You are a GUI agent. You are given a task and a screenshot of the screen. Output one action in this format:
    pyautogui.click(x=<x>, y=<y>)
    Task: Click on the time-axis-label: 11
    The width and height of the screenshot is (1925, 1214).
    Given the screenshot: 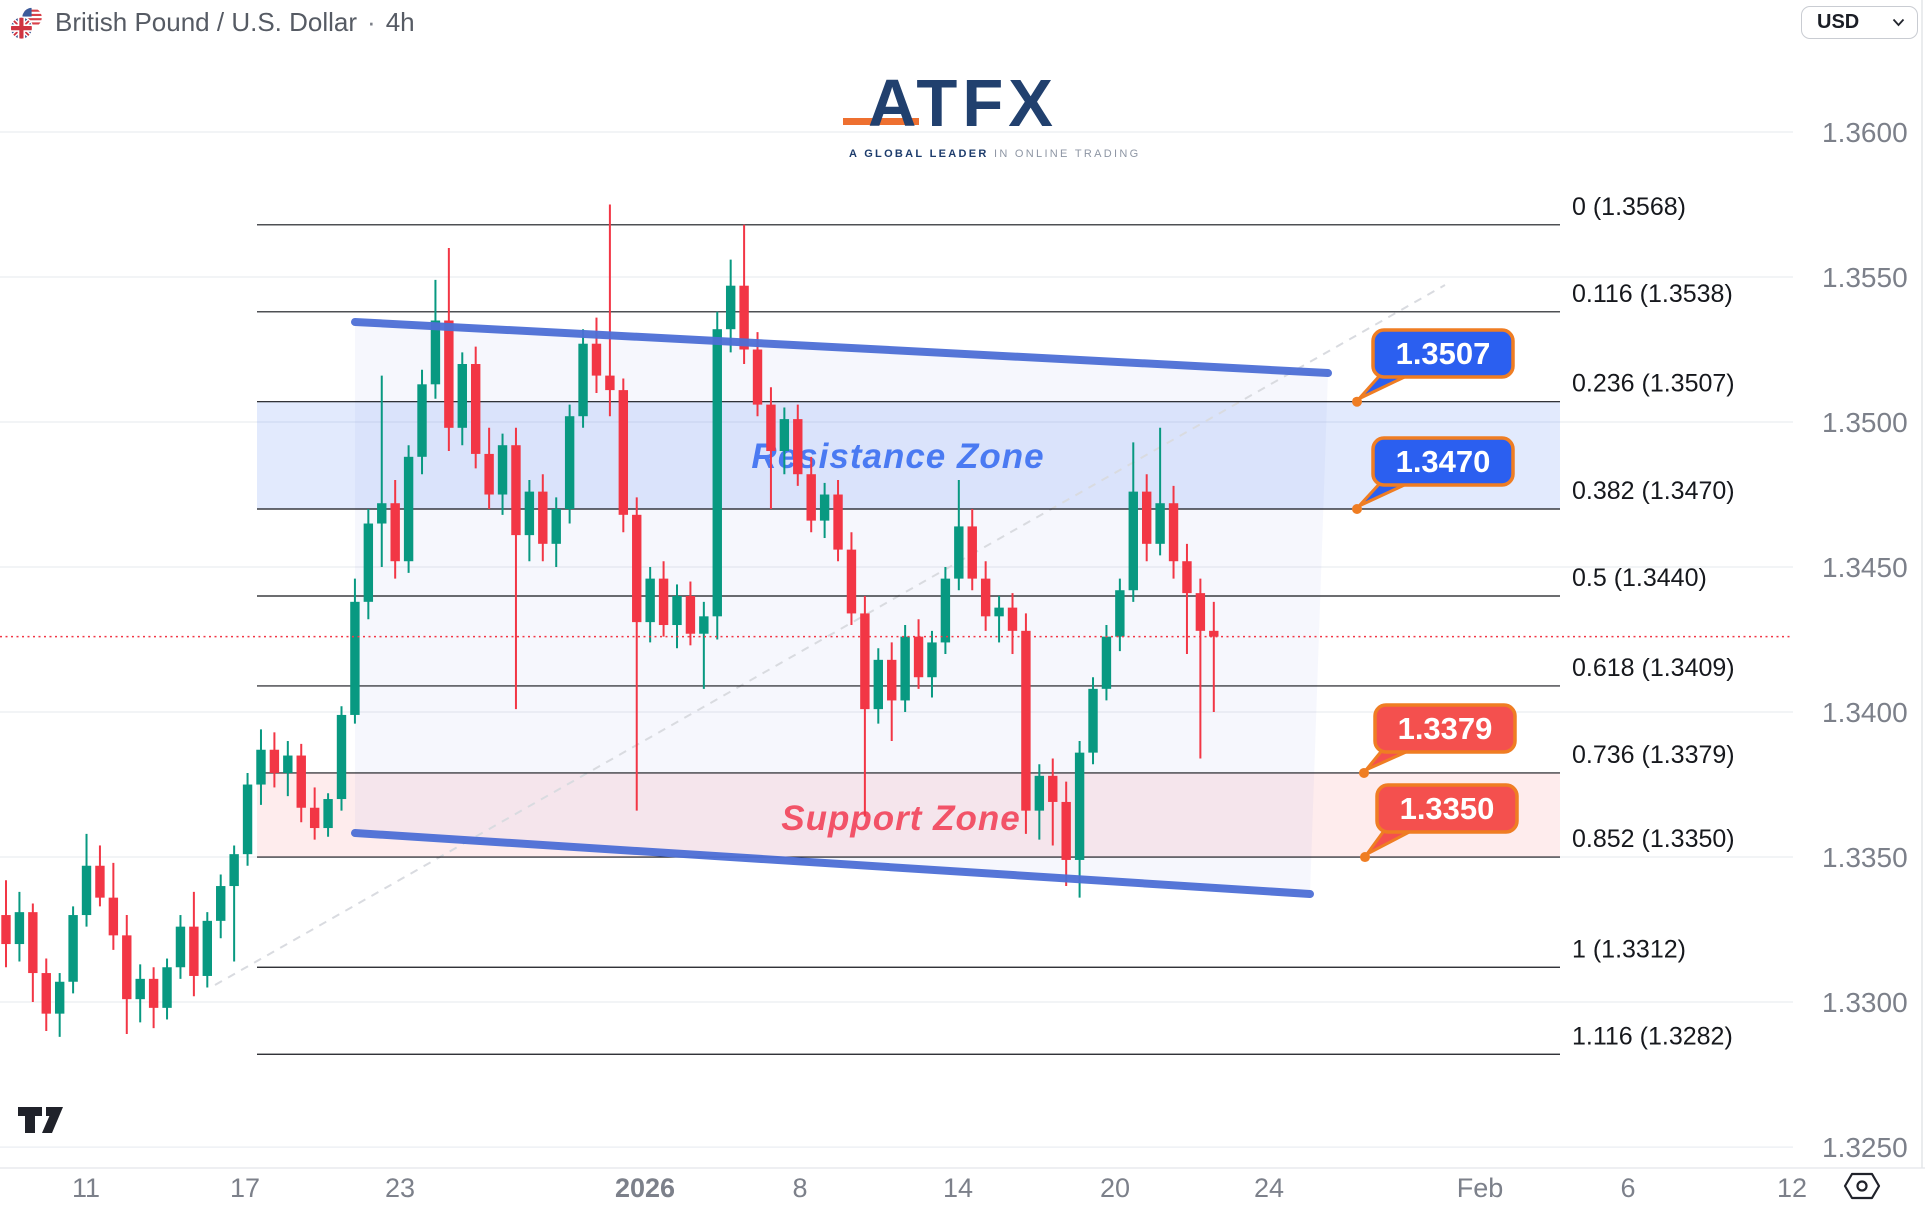 What is the action you would take?
    pyautogui.click(x=86, y=1188)
    